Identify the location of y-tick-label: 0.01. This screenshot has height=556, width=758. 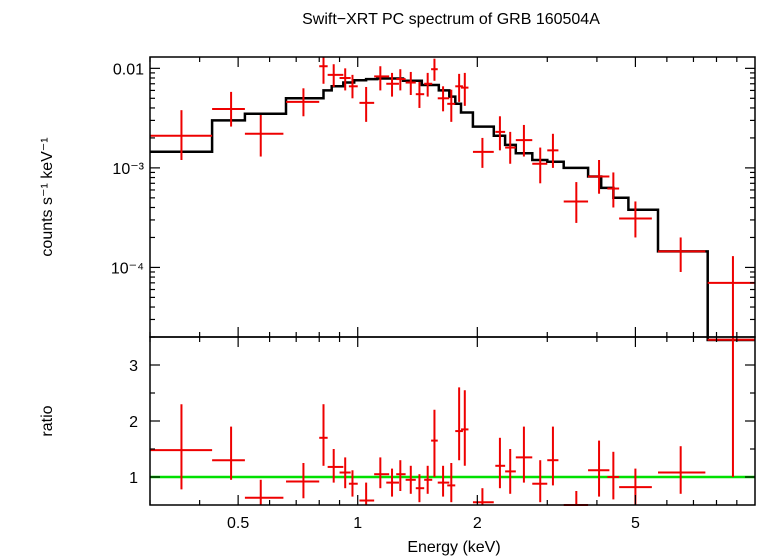
(128, 69).